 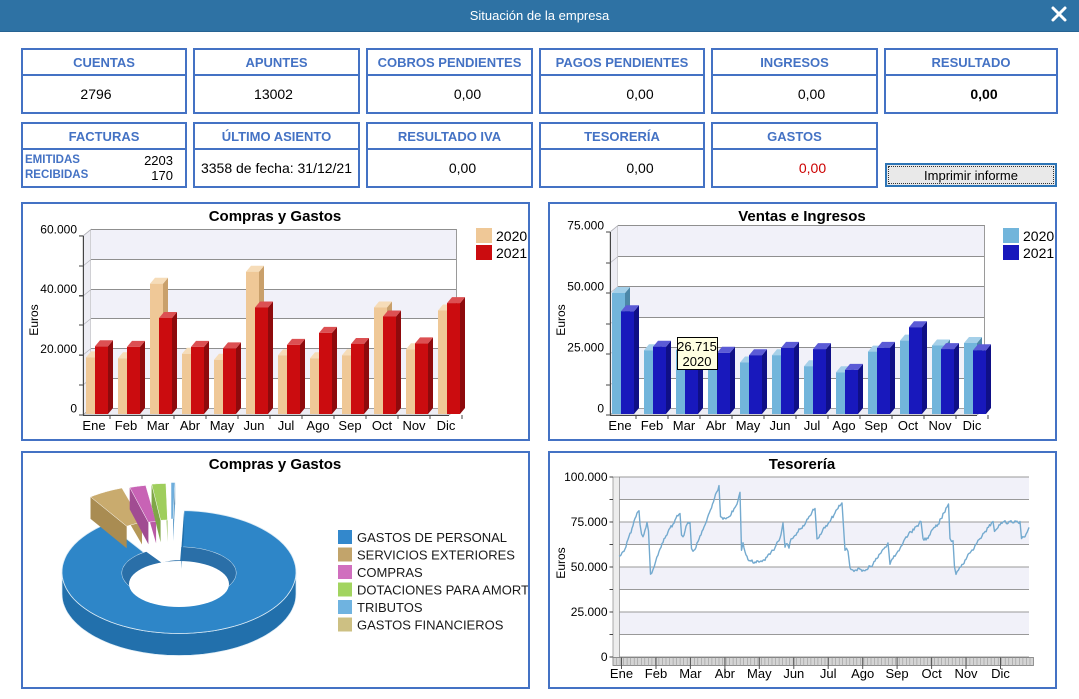 What do you see at coordinates (586, 477) in the screenshot?
I see `svg-text: 100.000` at bounding box center [586, 477].